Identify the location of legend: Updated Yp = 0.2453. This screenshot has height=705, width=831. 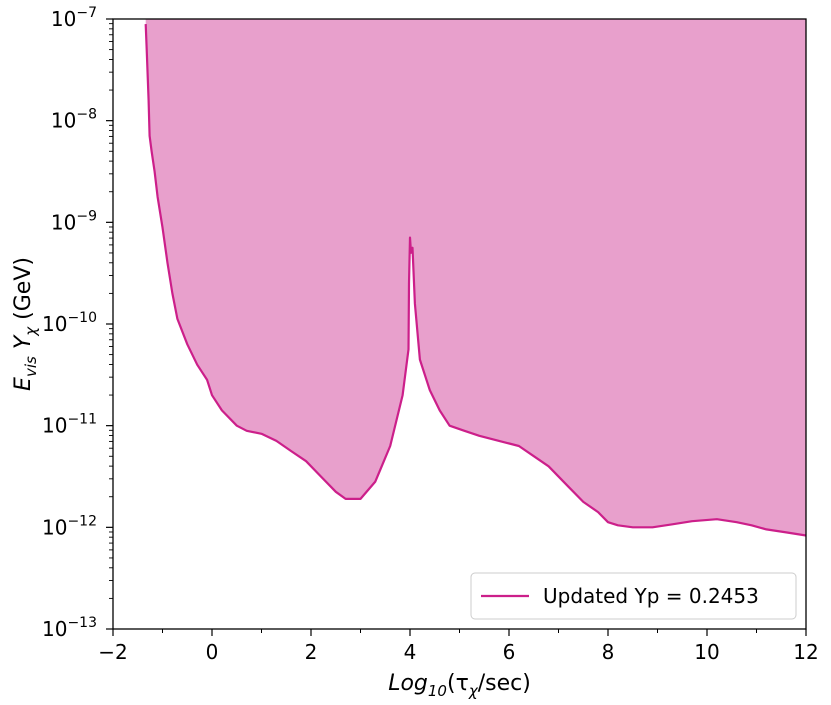
(633, 596).